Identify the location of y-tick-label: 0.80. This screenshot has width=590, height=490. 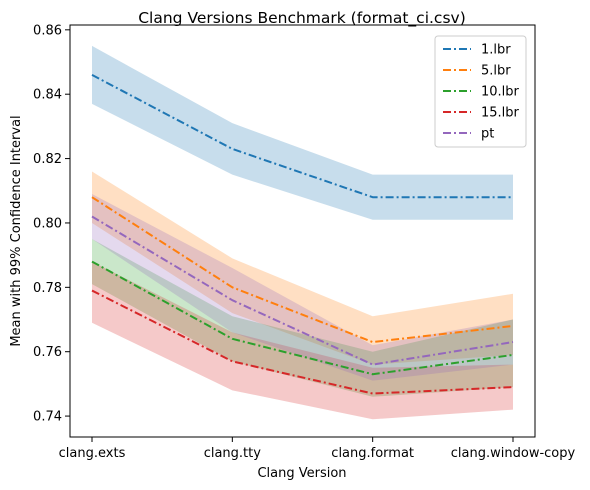
(47, 223).